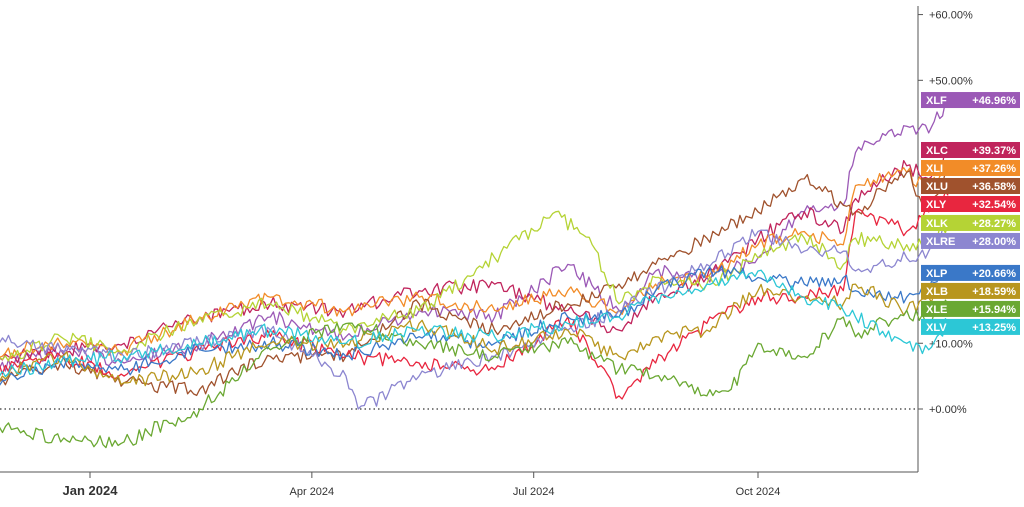  I want to click on series-label-xlre: XLRE +28.00%, so click(970, 240).